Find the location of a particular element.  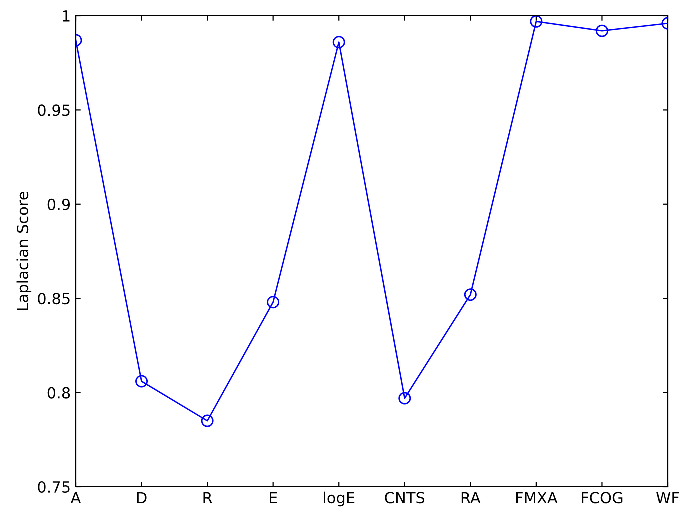

x-tick-label: FMXA is located at coordinates (537, 498).